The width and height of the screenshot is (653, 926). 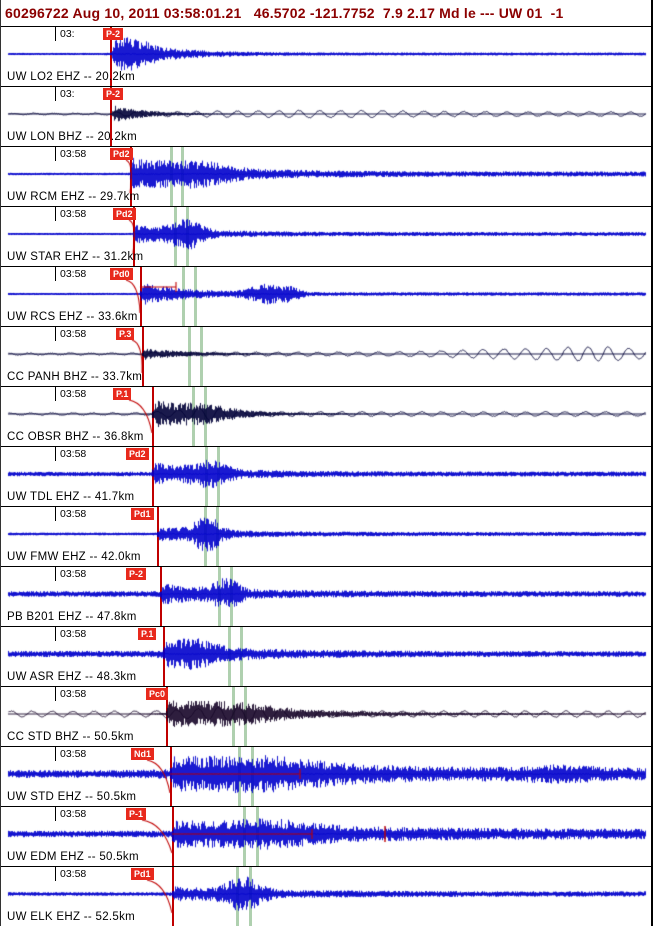 I want to click on station-label: UW STD EHZ -- 50.5km, so click(x=72, y=797).